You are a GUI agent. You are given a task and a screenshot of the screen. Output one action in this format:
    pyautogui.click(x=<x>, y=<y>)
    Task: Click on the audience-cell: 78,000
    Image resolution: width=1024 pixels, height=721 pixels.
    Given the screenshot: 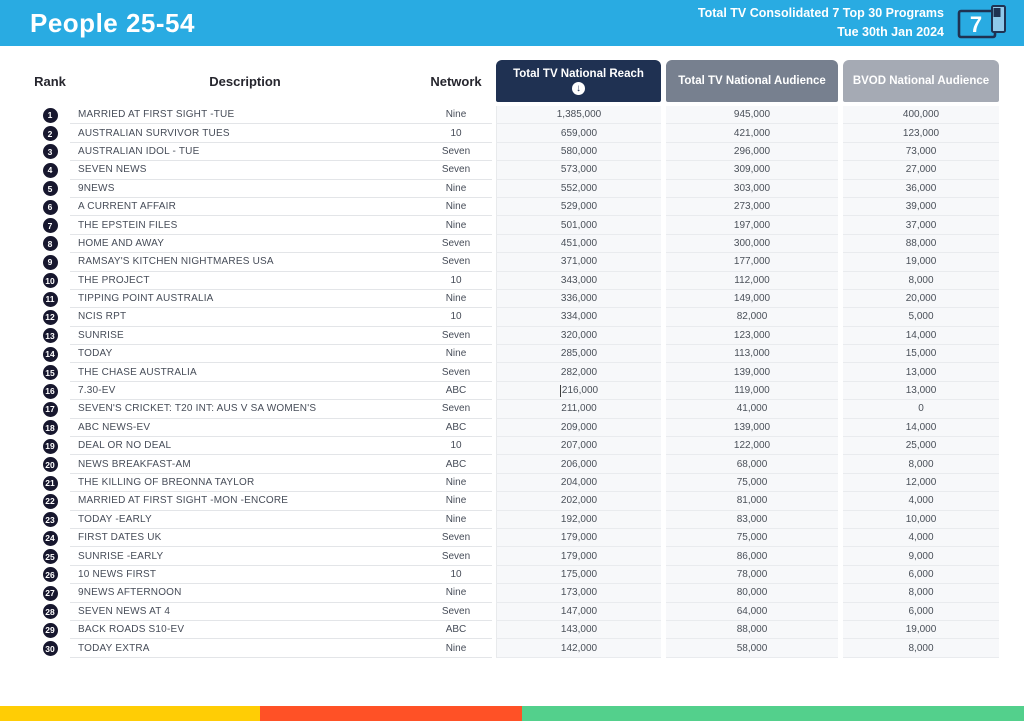 What is the action you would take?
    pyautogui.click(x=752, y=575)
    